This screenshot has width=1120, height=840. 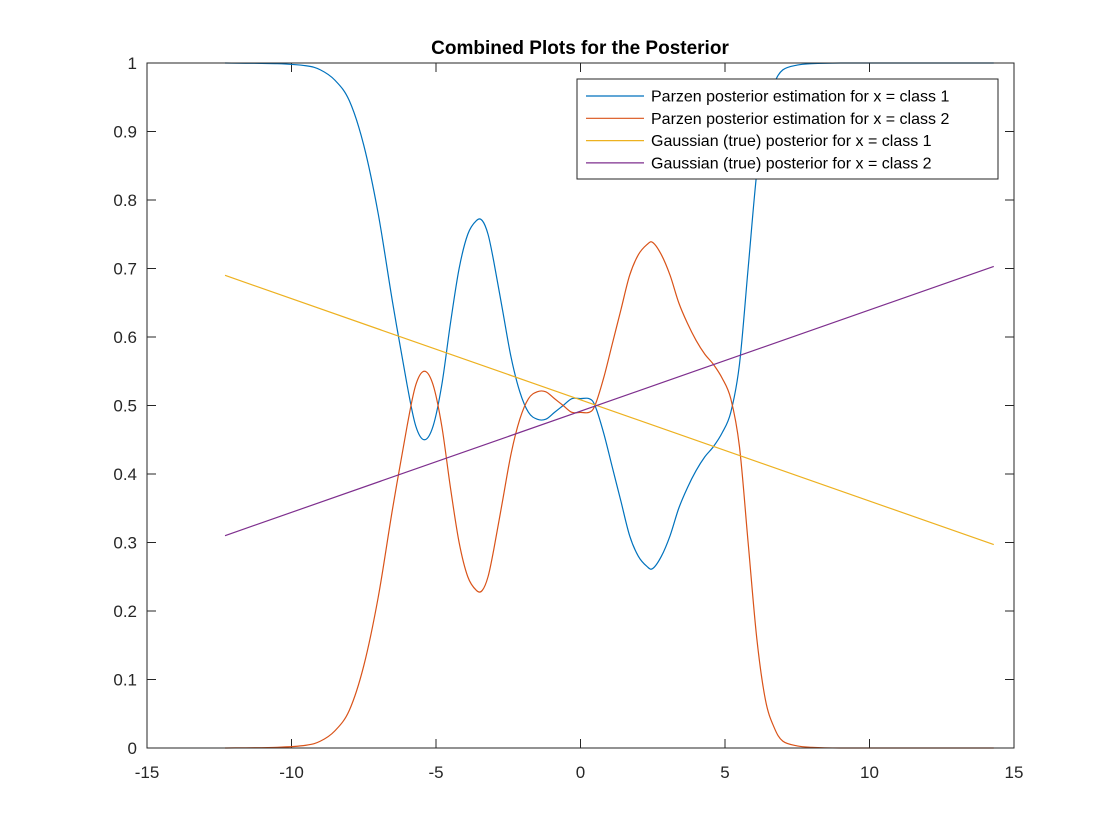 What do you see at coordinates (147, 772) in the screenshot?
I see `x-tick-label: -15` at bounding box center [147, 772].